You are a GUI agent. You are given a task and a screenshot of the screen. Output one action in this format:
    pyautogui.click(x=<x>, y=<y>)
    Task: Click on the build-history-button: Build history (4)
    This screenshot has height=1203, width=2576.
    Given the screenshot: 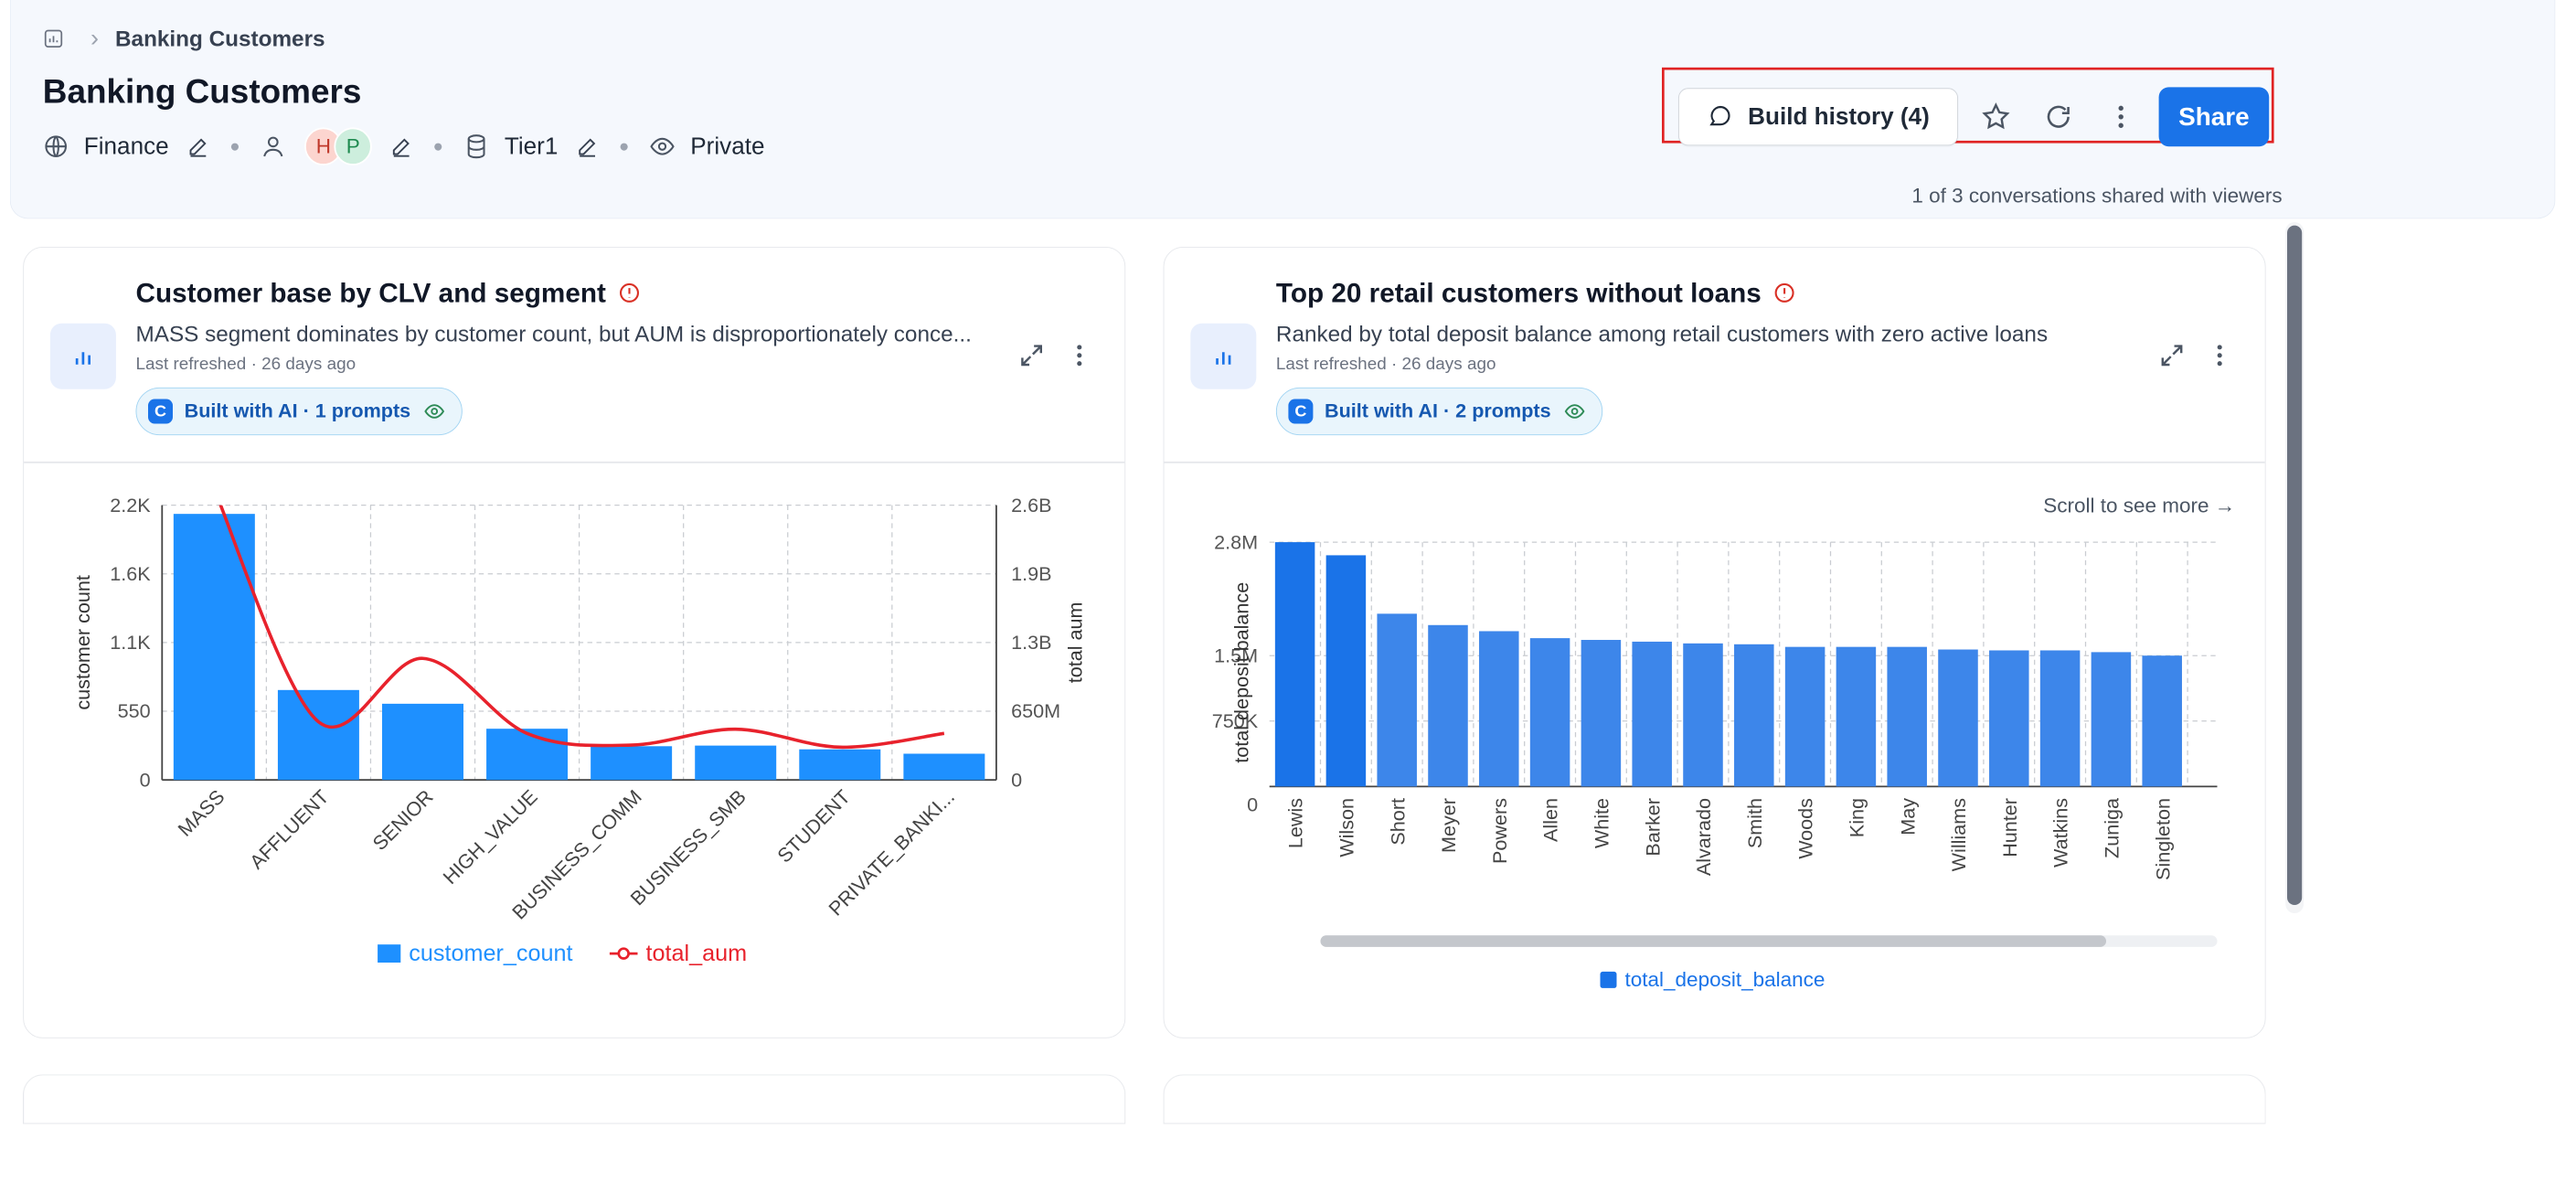 What is the action you would take?
    pyautogui.click(x=1818, y=117)
    